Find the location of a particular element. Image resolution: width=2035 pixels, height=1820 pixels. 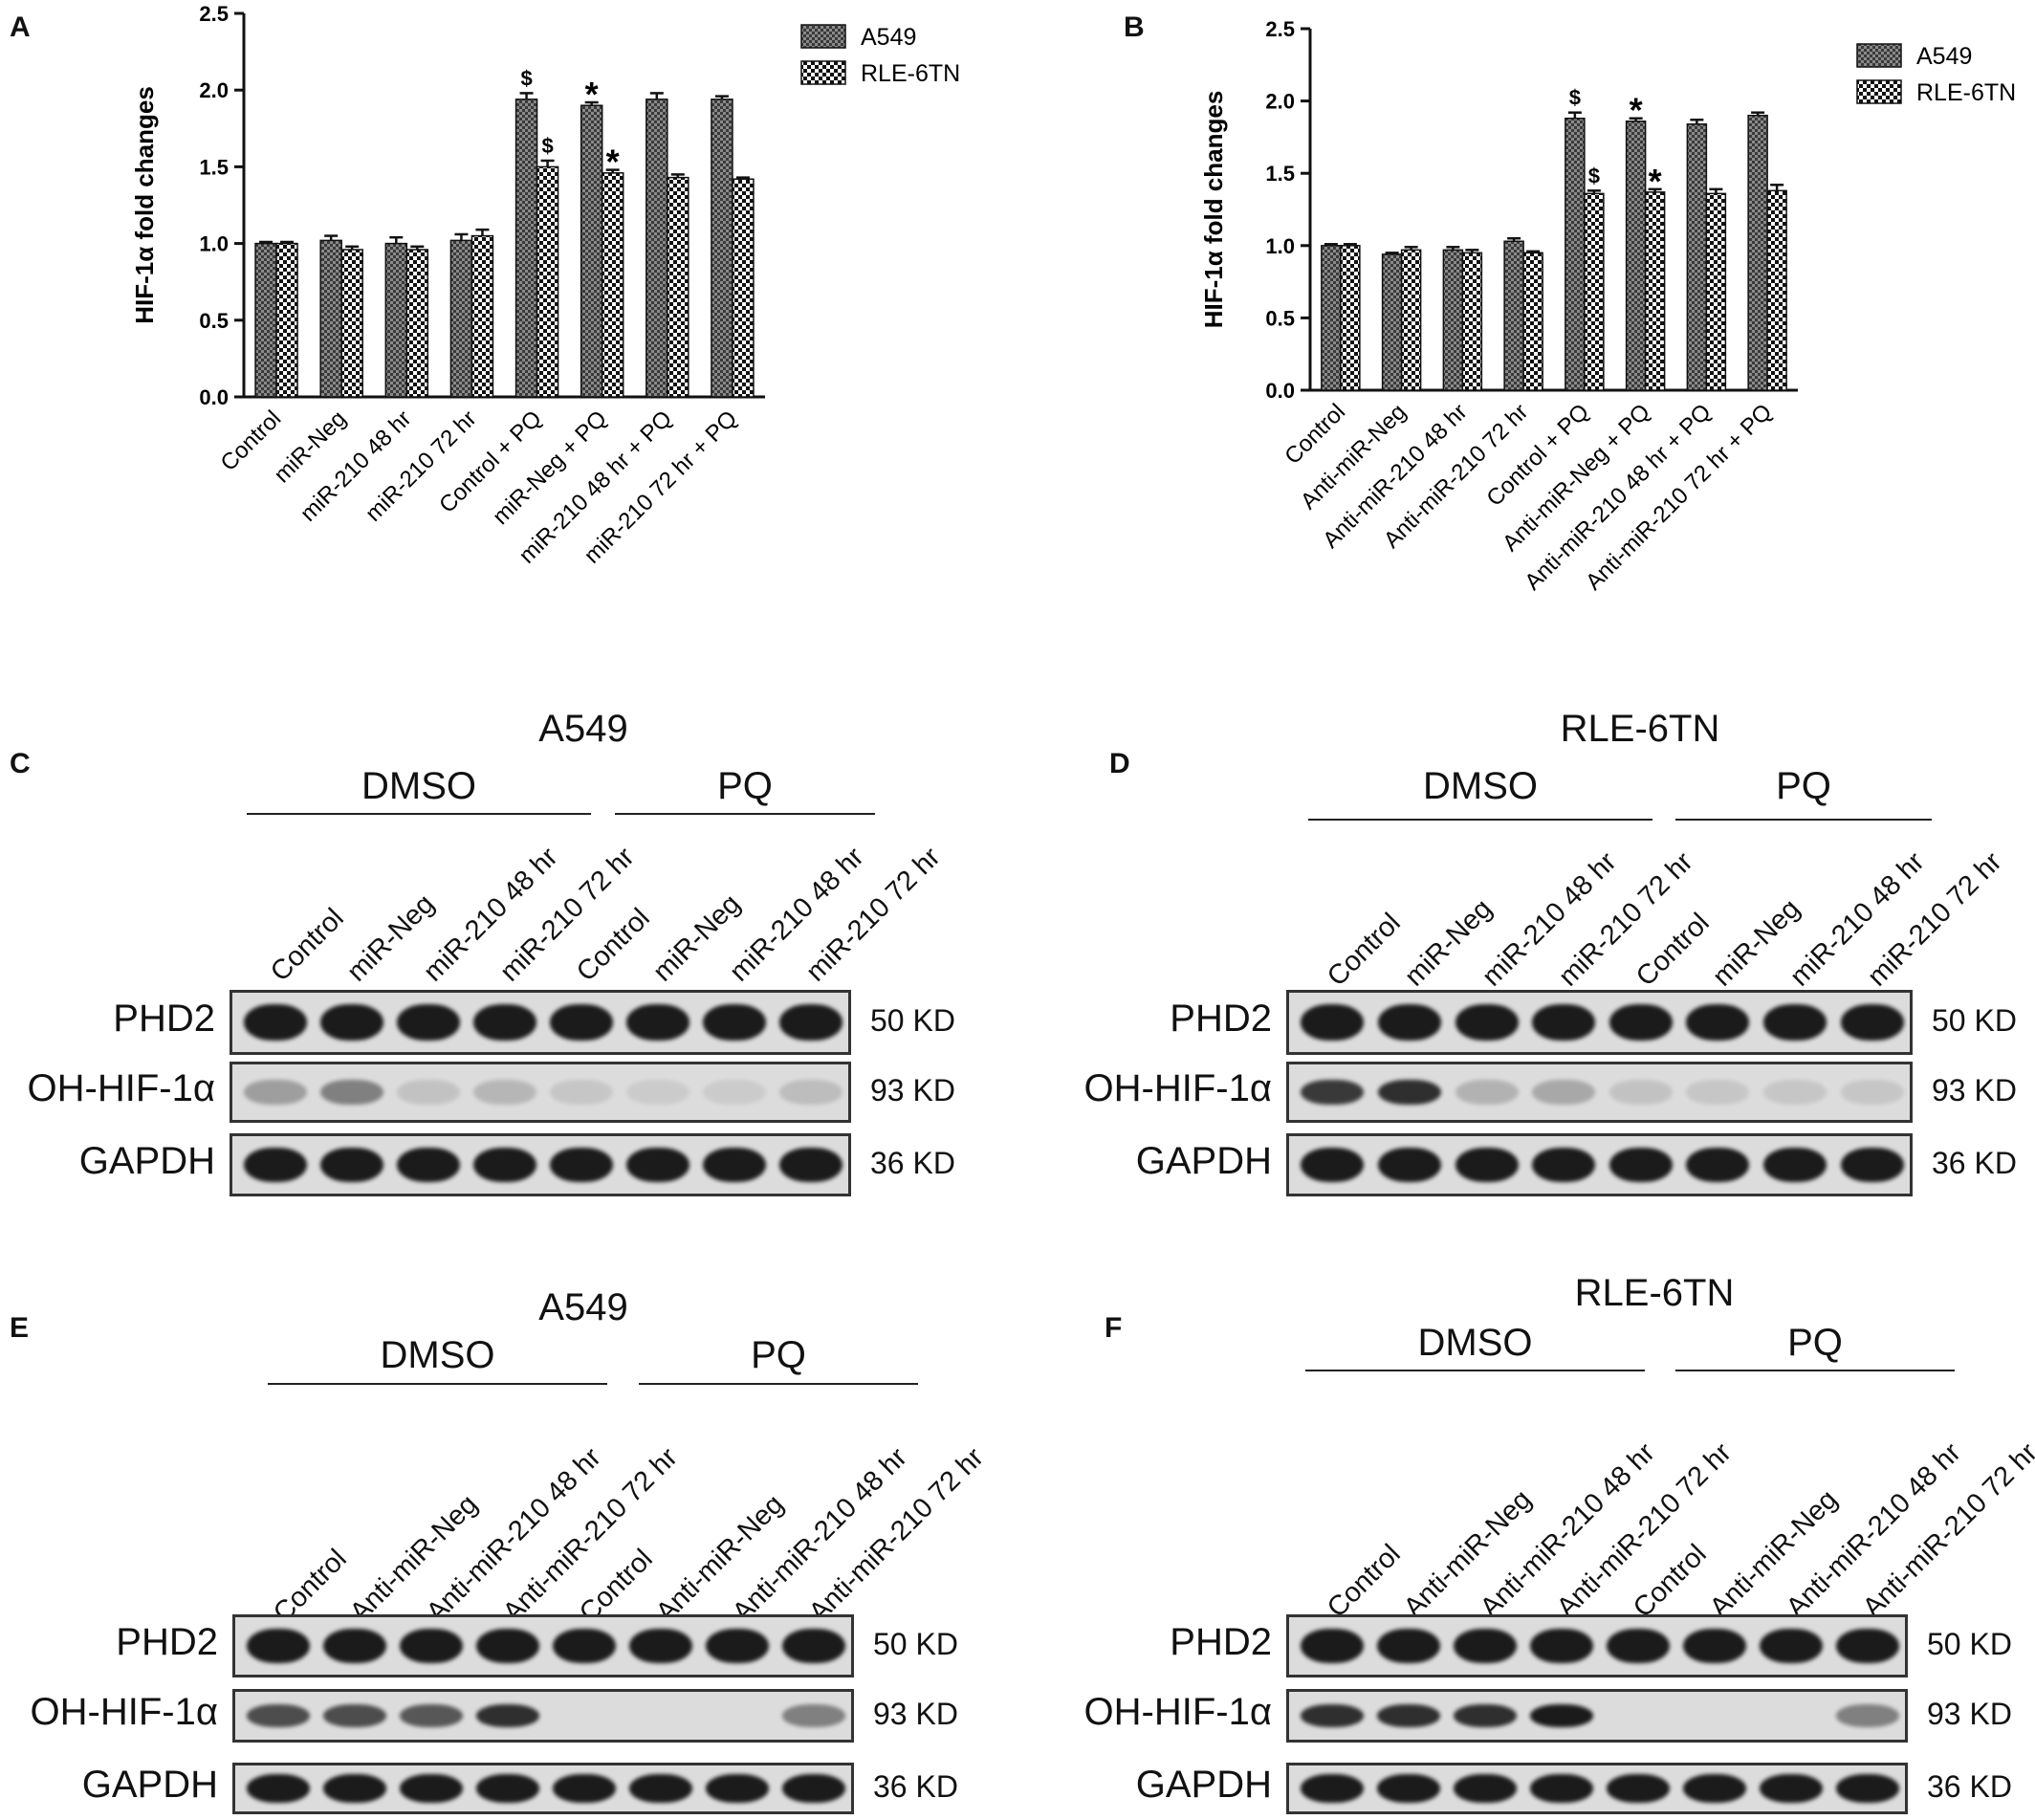

kd-label: 50 KD is located at coordinates (1969, 1644).